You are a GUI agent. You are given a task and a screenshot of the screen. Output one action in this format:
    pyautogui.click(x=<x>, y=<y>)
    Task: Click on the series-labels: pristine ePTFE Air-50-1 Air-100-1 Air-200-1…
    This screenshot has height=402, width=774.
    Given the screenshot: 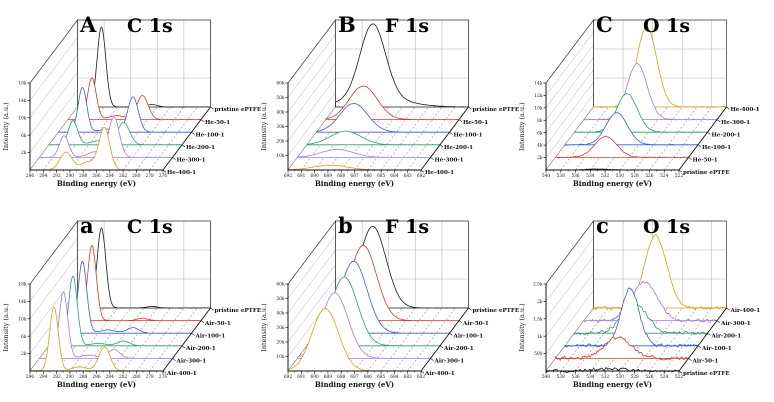 What is the action you would take?
    pyautogui.click(x=469, y=342)
    